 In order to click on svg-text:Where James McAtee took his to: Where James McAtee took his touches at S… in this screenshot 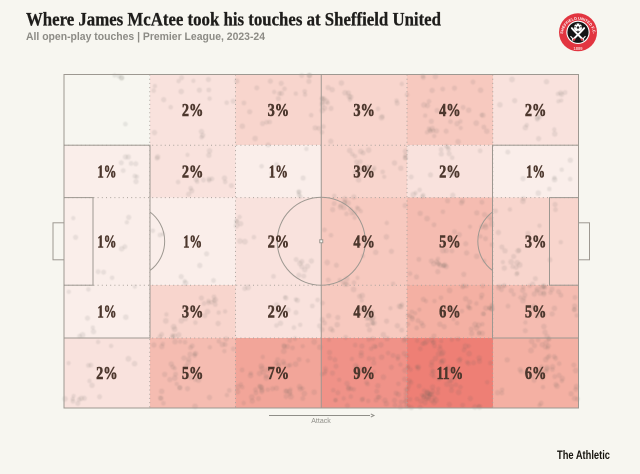, I will do `click(233, 20)`.